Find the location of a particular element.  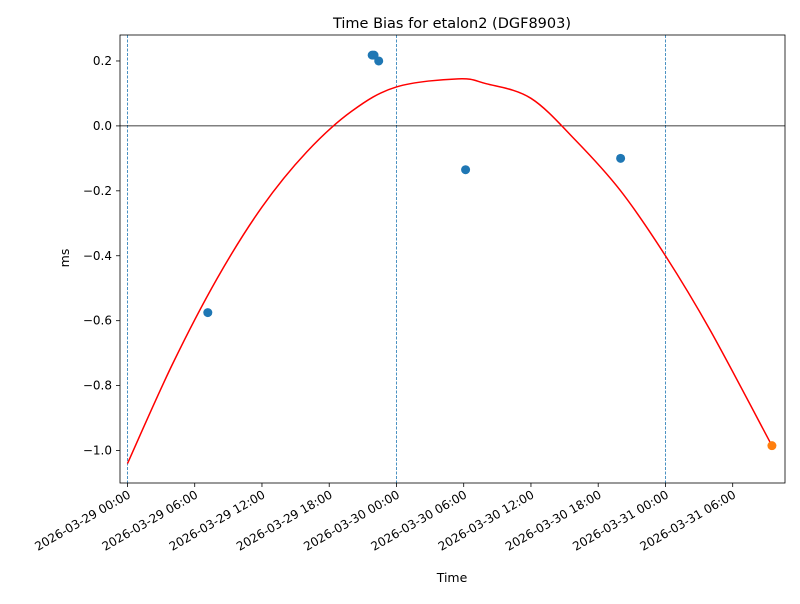

chart-title: Time Bias for etalon2 (DGF8903) is located at coordinates (451, 24).